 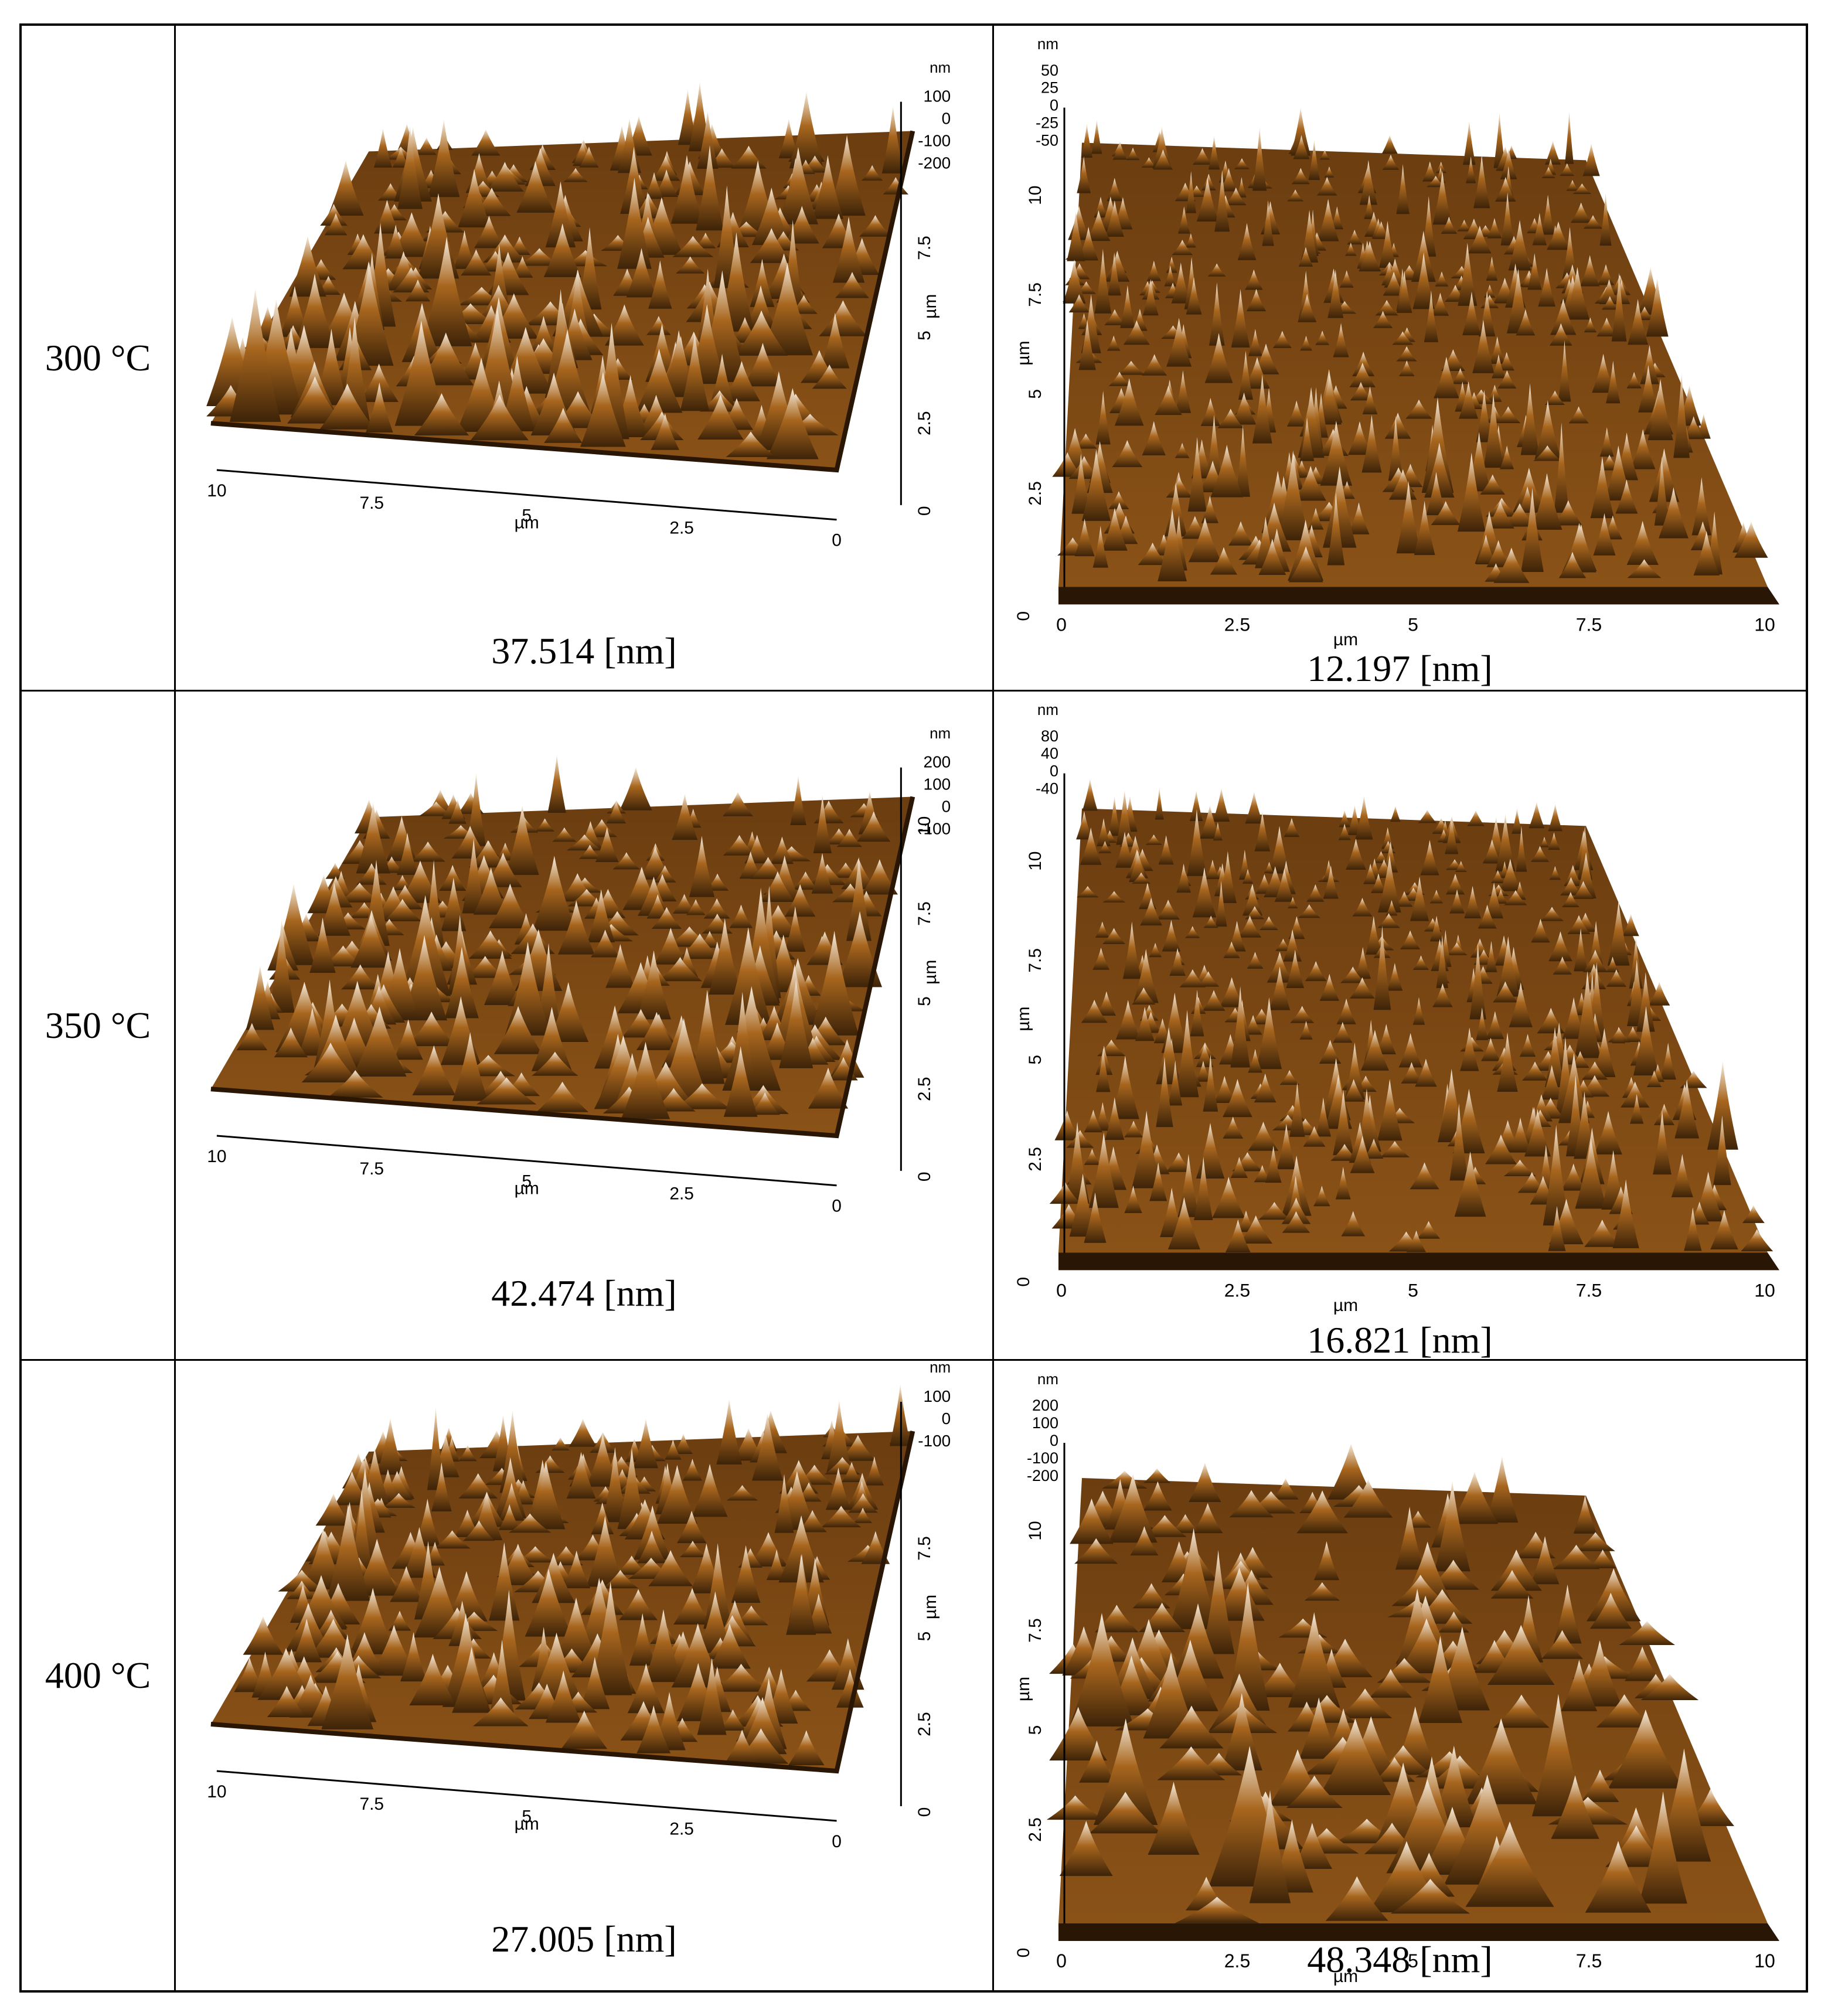 I want to click on z-axis: nm 100 0 -100, so click(x=934, y=1405).